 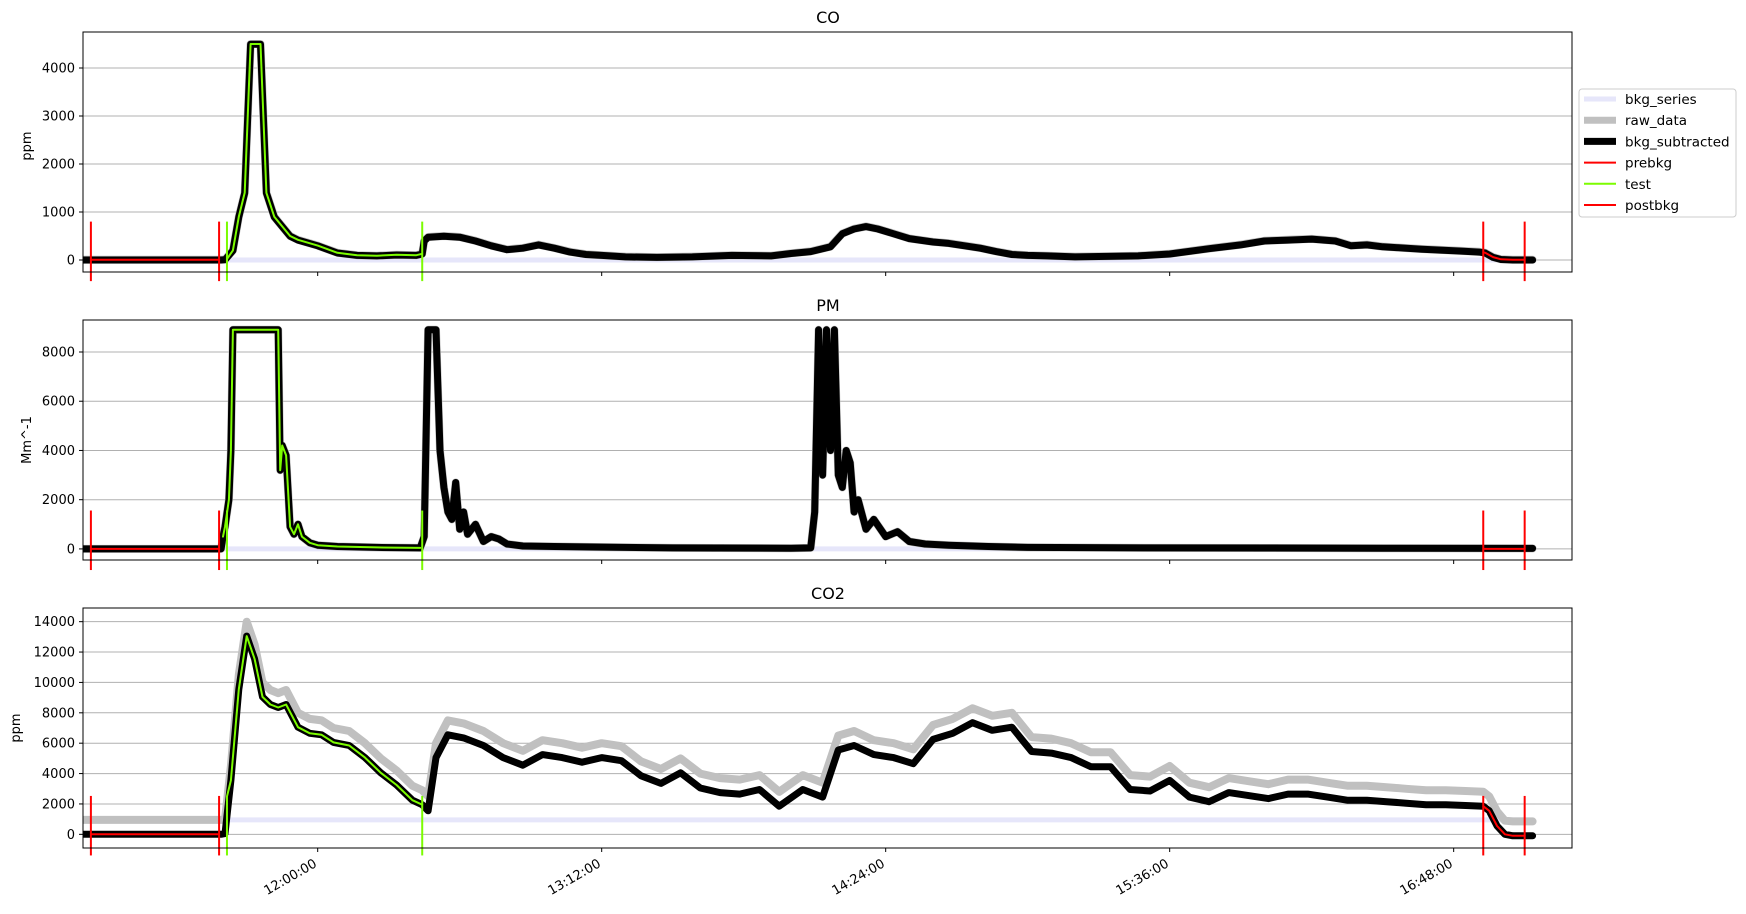 I want to click on legend-label-test: test, so click(x=1638, y=185).